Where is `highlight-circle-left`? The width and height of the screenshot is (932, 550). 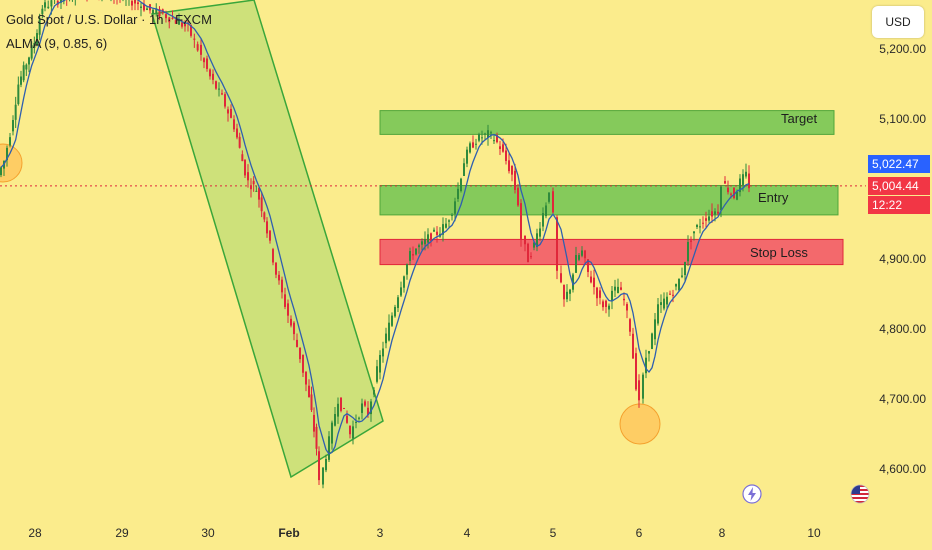
highlight-circle-left is located at coordinates (11, 163).